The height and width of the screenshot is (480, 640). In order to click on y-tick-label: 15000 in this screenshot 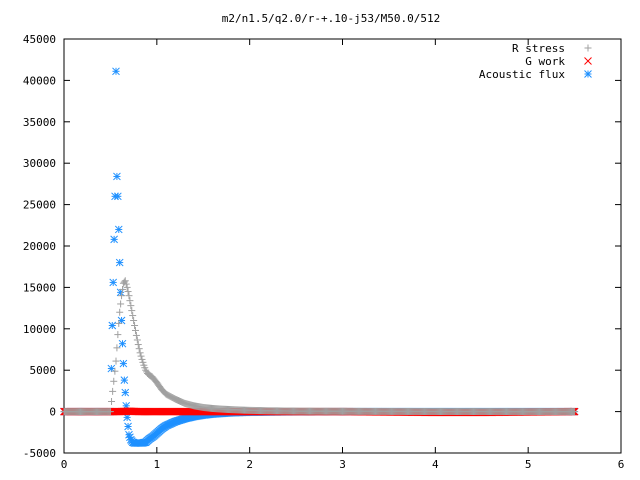, I will do `click(39, 287)`.